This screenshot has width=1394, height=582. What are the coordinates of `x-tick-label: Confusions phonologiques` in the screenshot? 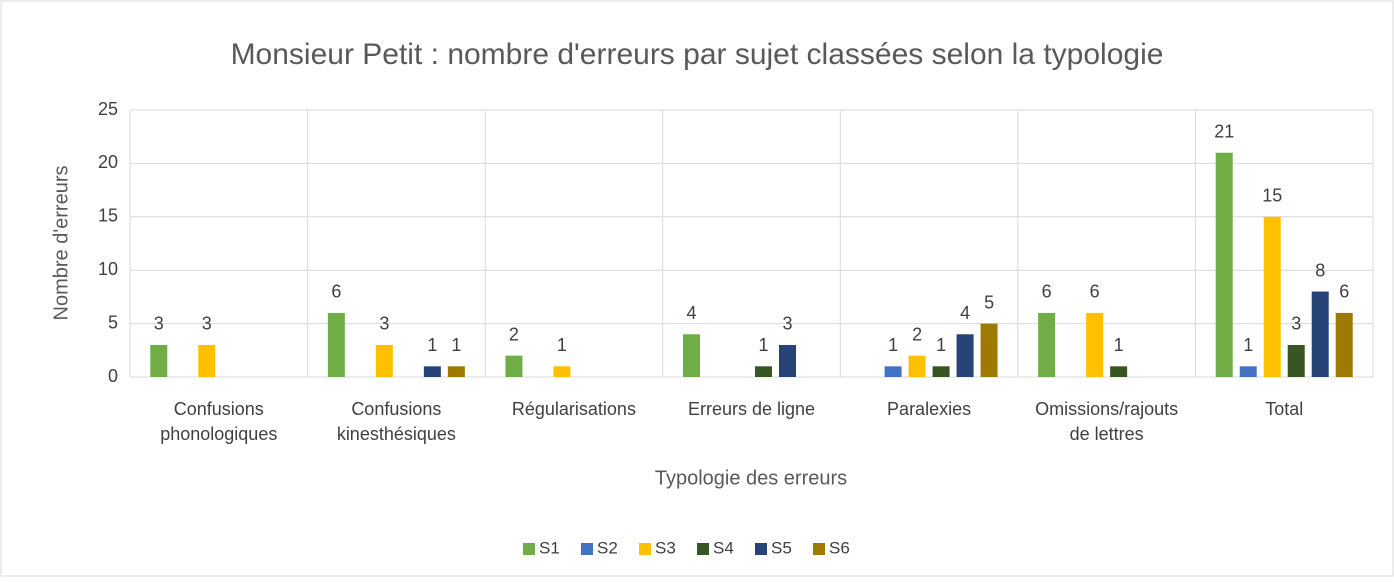 It's located at (218, 421).